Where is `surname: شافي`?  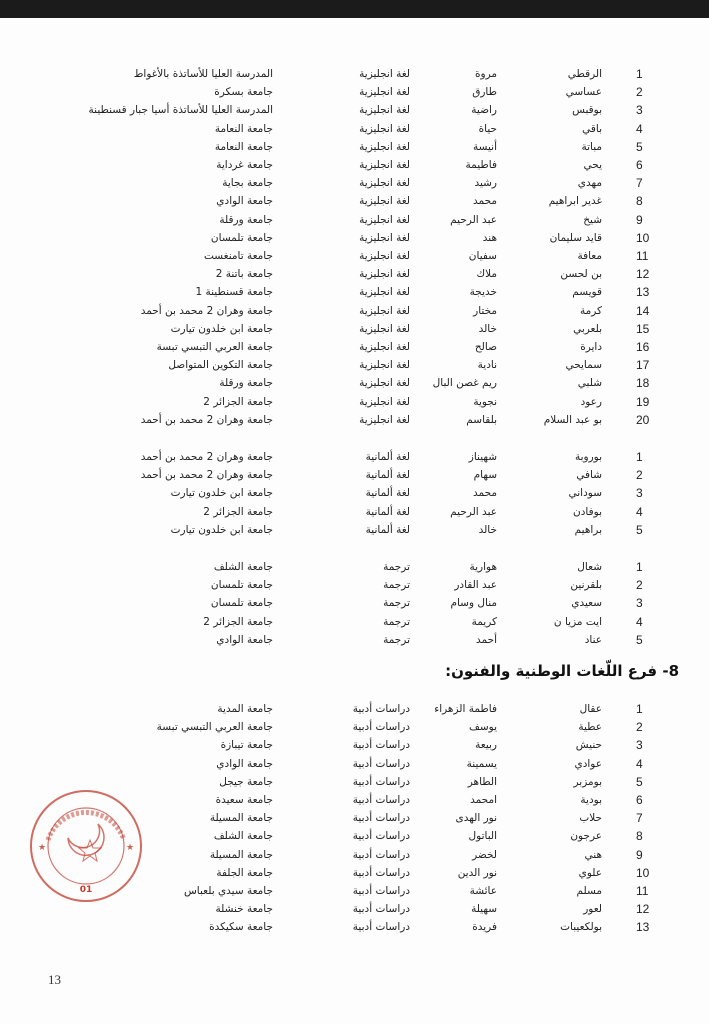 surname: شافي is located at coordinates (589, 475).